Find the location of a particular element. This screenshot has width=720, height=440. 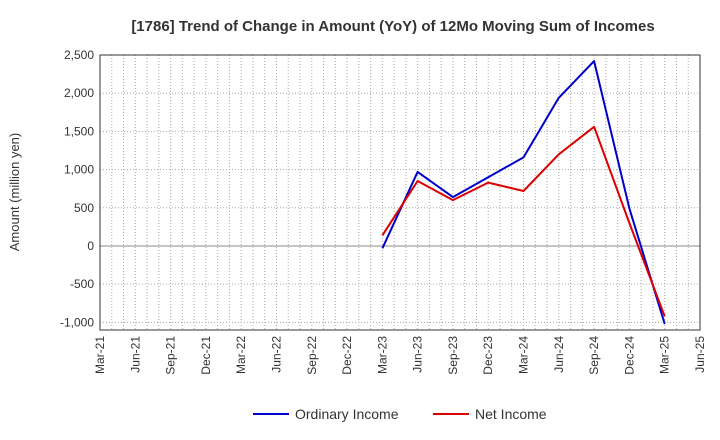

y-tick-label: 0 is located at coordinates (90, 246).